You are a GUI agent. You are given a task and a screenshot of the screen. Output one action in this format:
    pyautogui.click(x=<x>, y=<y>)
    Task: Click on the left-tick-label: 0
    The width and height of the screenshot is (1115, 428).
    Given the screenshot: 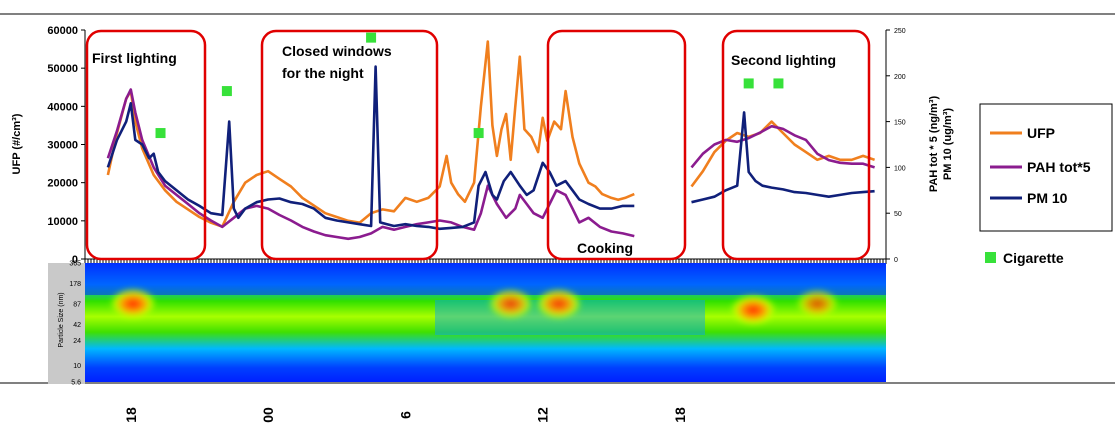 What is the action you would take?
    pyautogui.click(x=75, y=260)
    